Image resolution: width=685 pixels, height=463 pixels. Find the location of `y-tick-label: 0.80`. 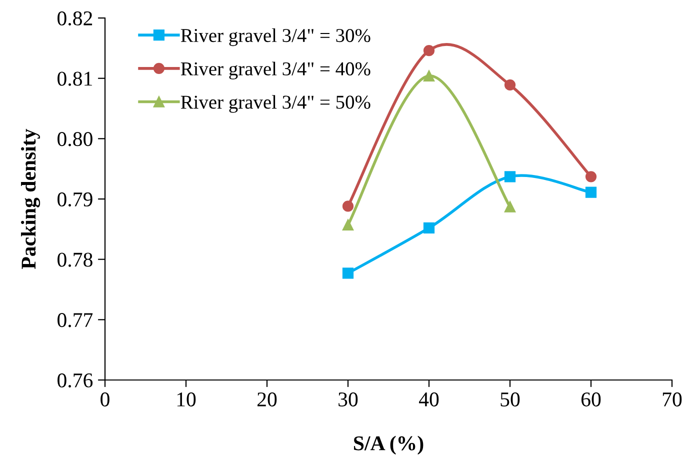

y-tick-label: 0.80 is located at coordinates (75, 139).